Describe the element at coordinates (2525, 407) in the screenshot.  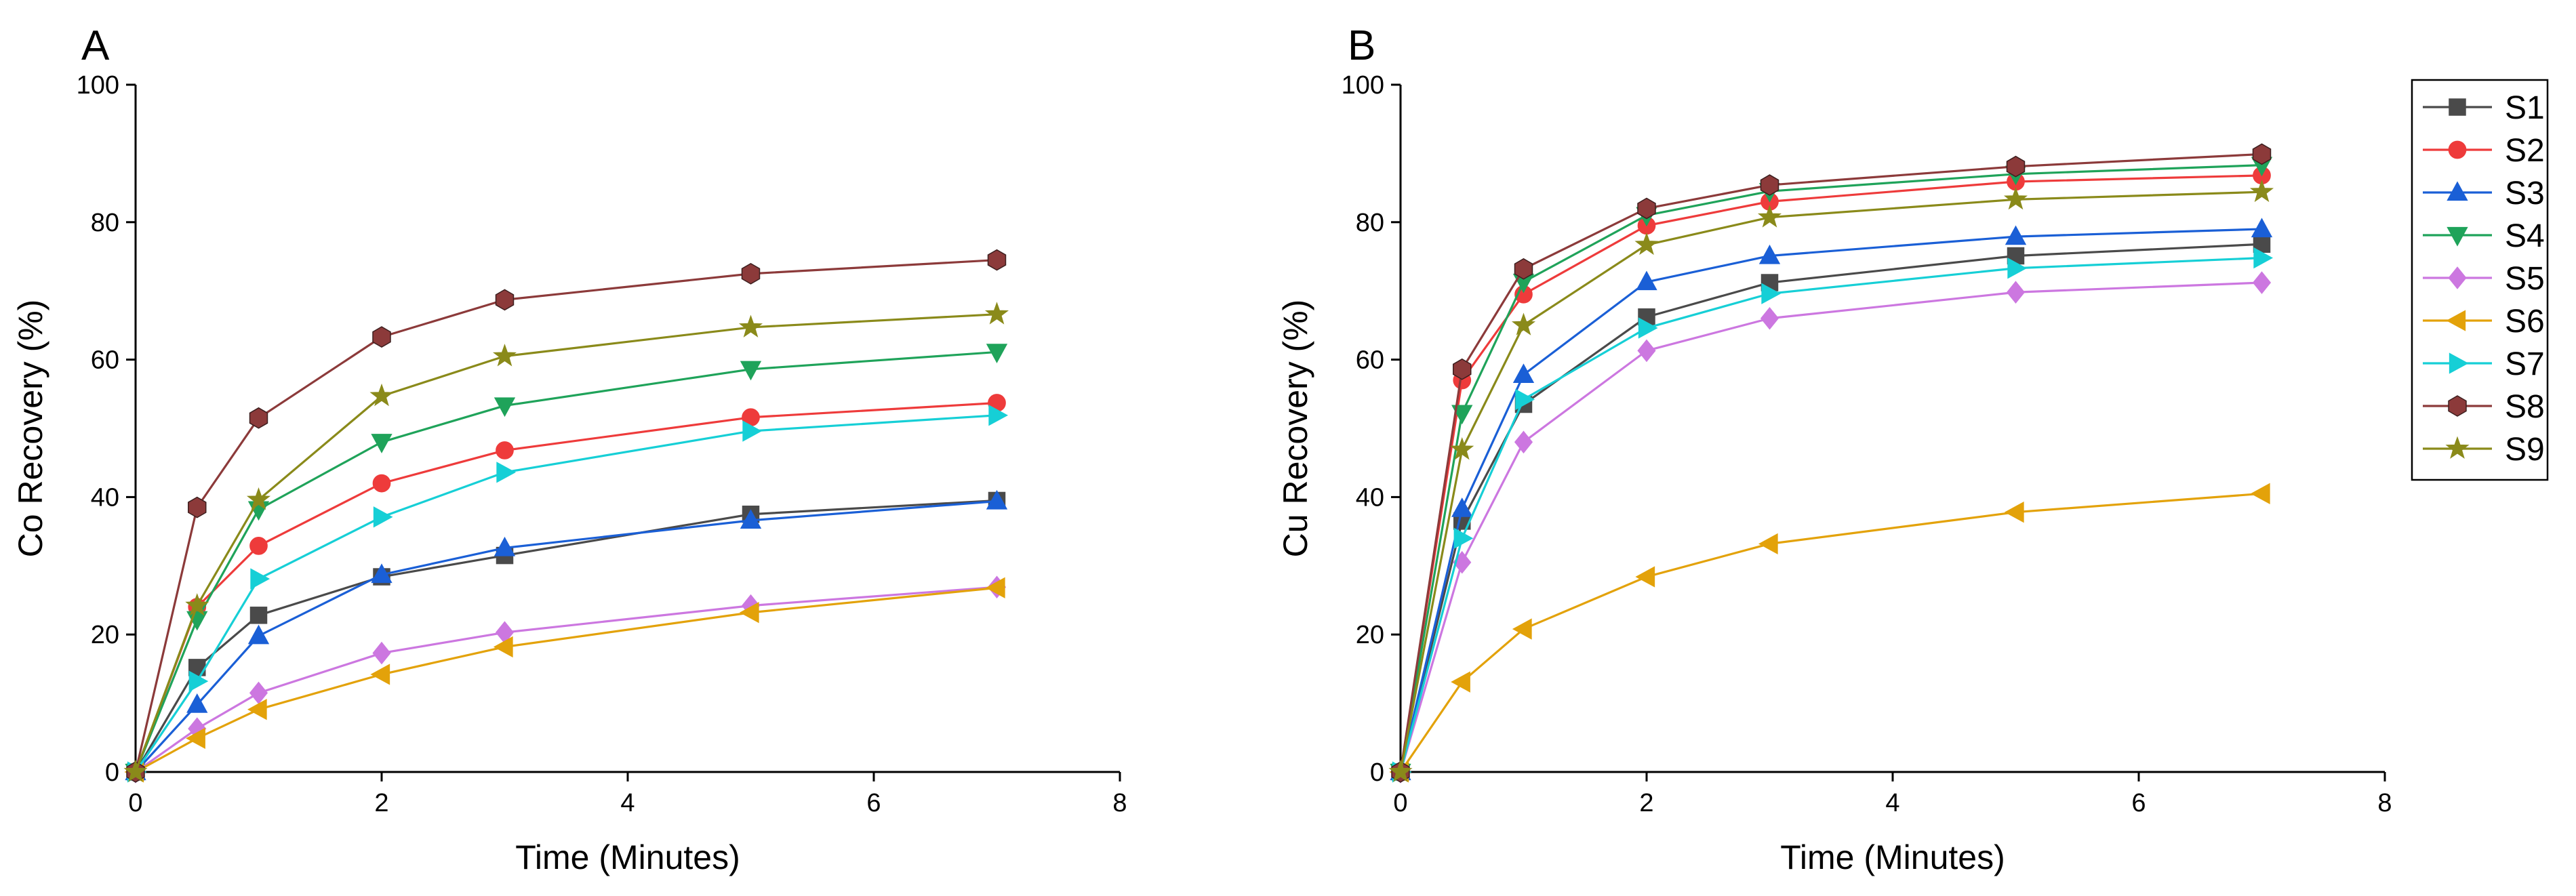
I see `legend-label: S8` at that location.